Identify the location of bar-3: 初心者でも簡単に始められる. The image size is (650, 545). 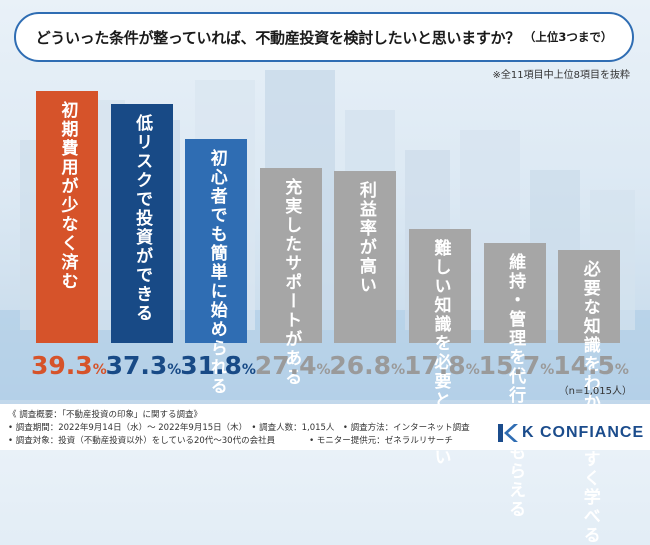
(216, 267).